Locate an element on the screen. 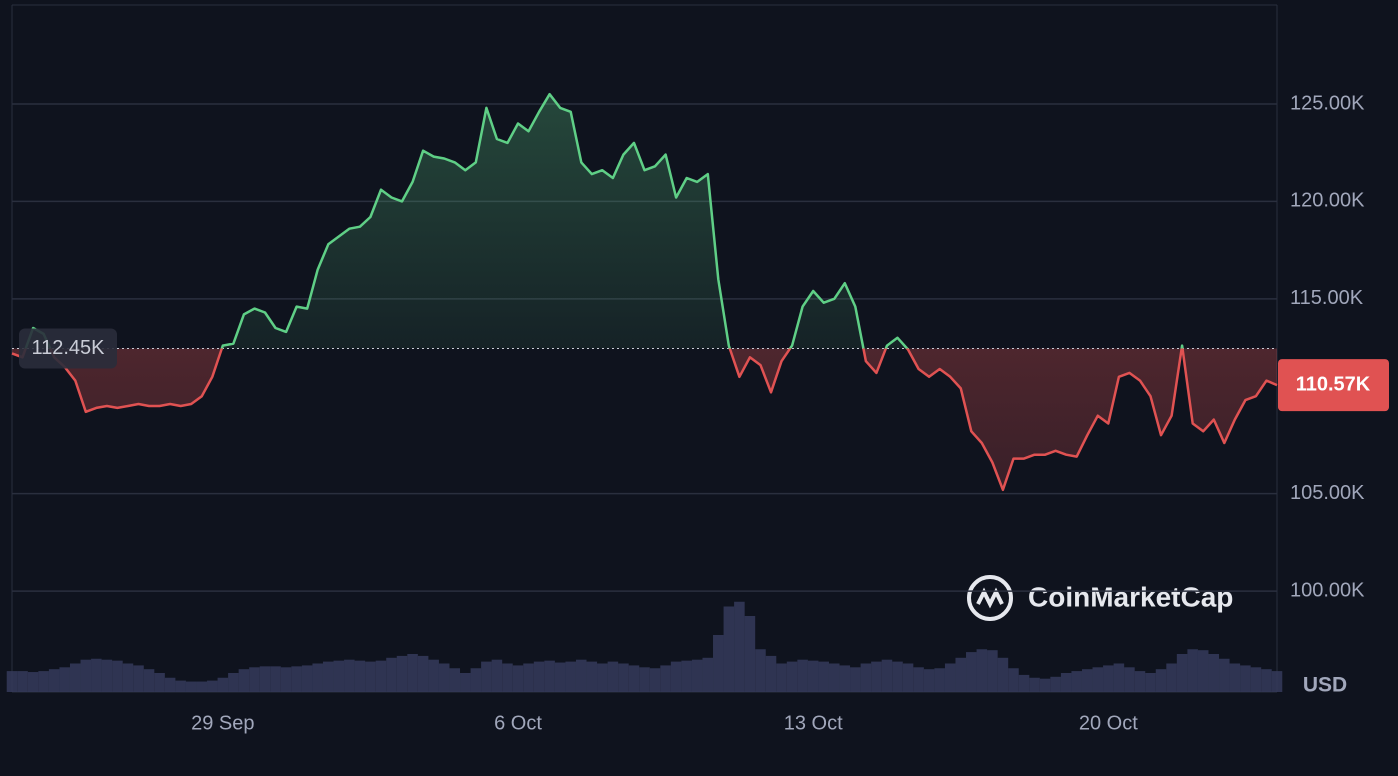  x-tick-label: 13 Oct is located at coordinates (813, 723).